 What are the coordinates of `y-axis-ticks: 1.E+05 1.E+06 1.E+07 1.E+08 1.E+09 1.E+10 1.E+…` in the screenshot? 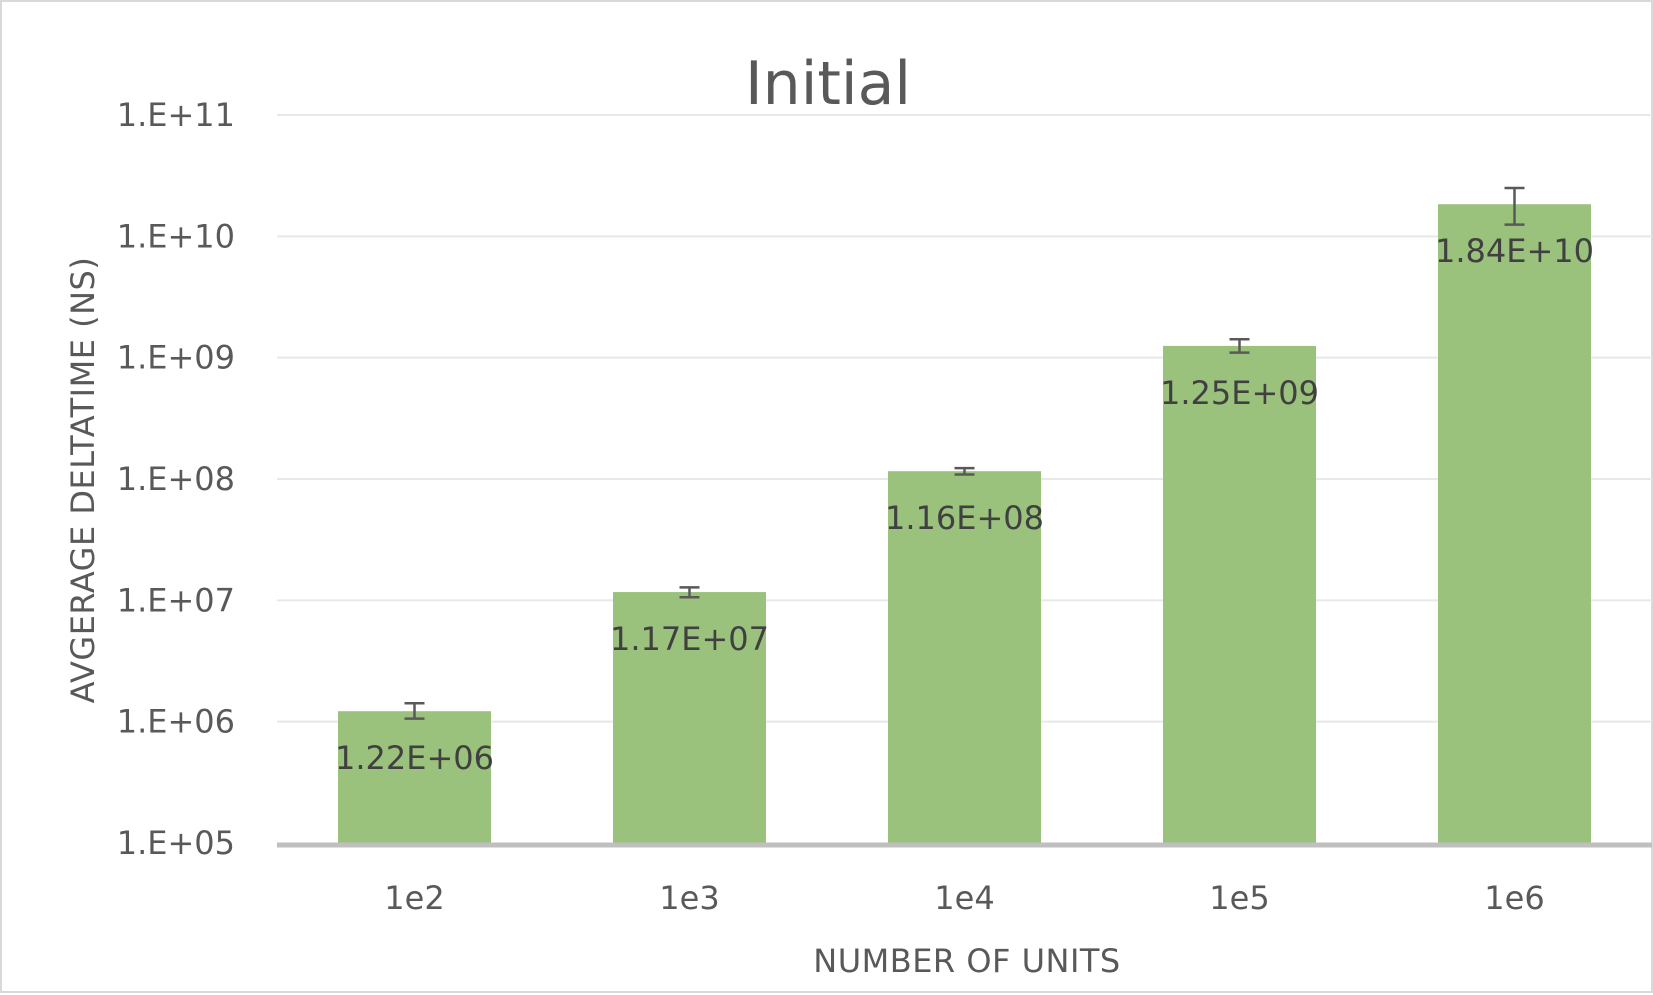 It's located at (176, 479).